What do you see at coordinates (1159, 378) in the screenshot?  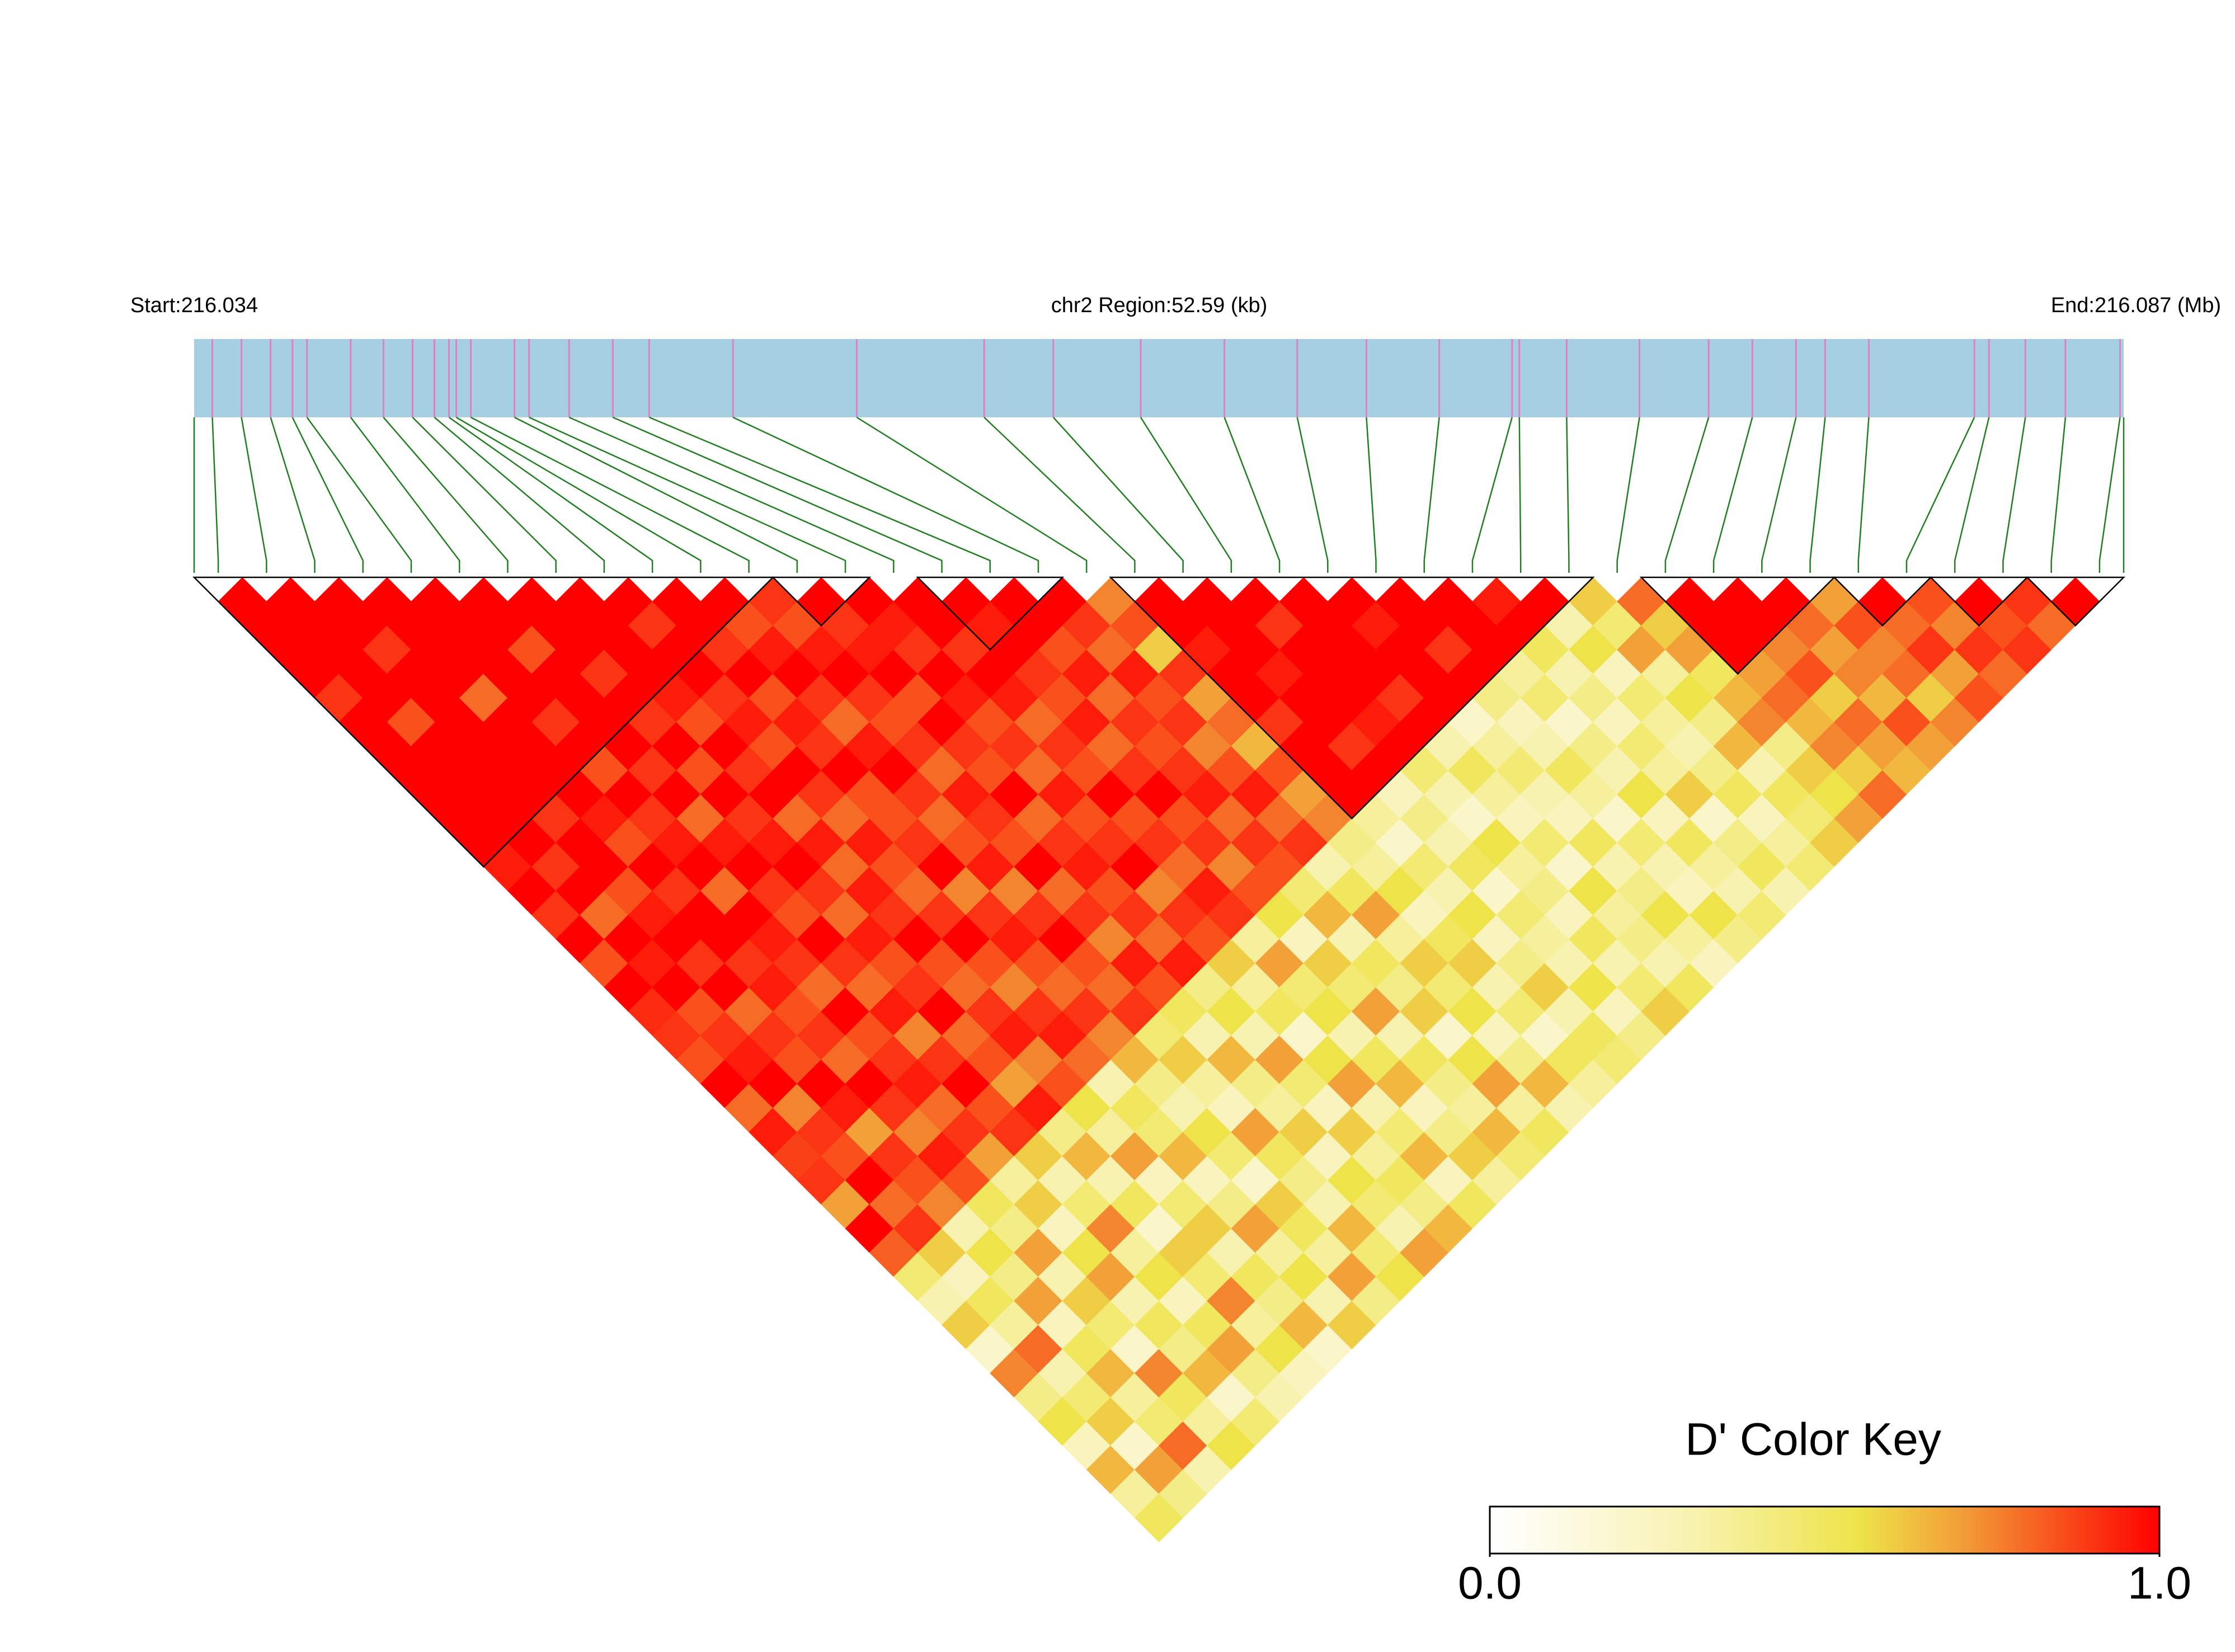 I see `position-bar` at bounding box center [1159, 378].